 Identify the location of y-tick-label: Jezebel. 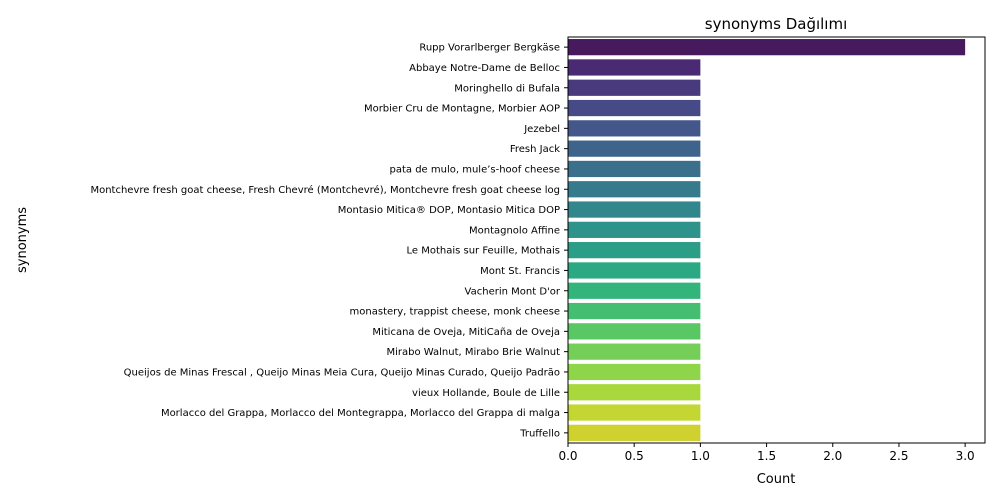
(541, 129).